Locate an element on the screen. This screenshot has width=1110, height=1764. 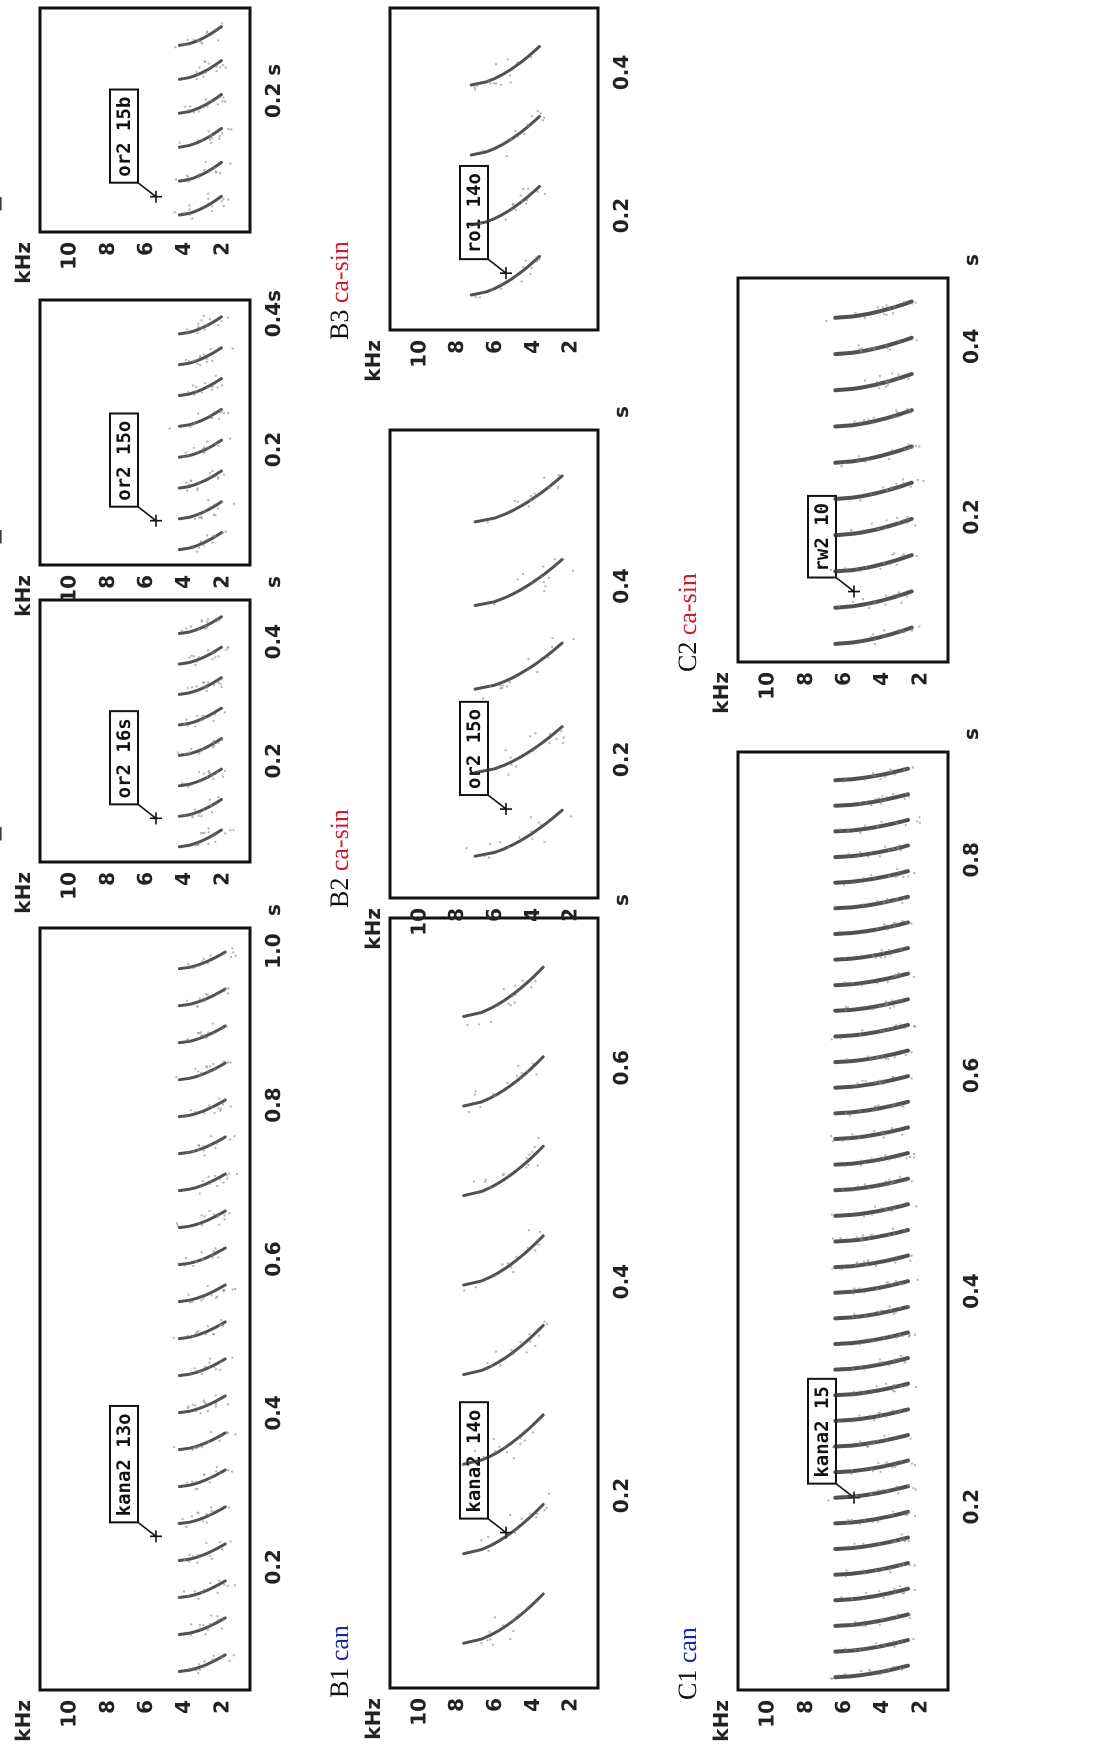
panel-title: A2_a ca-sin is located at coordinates (2, 809).